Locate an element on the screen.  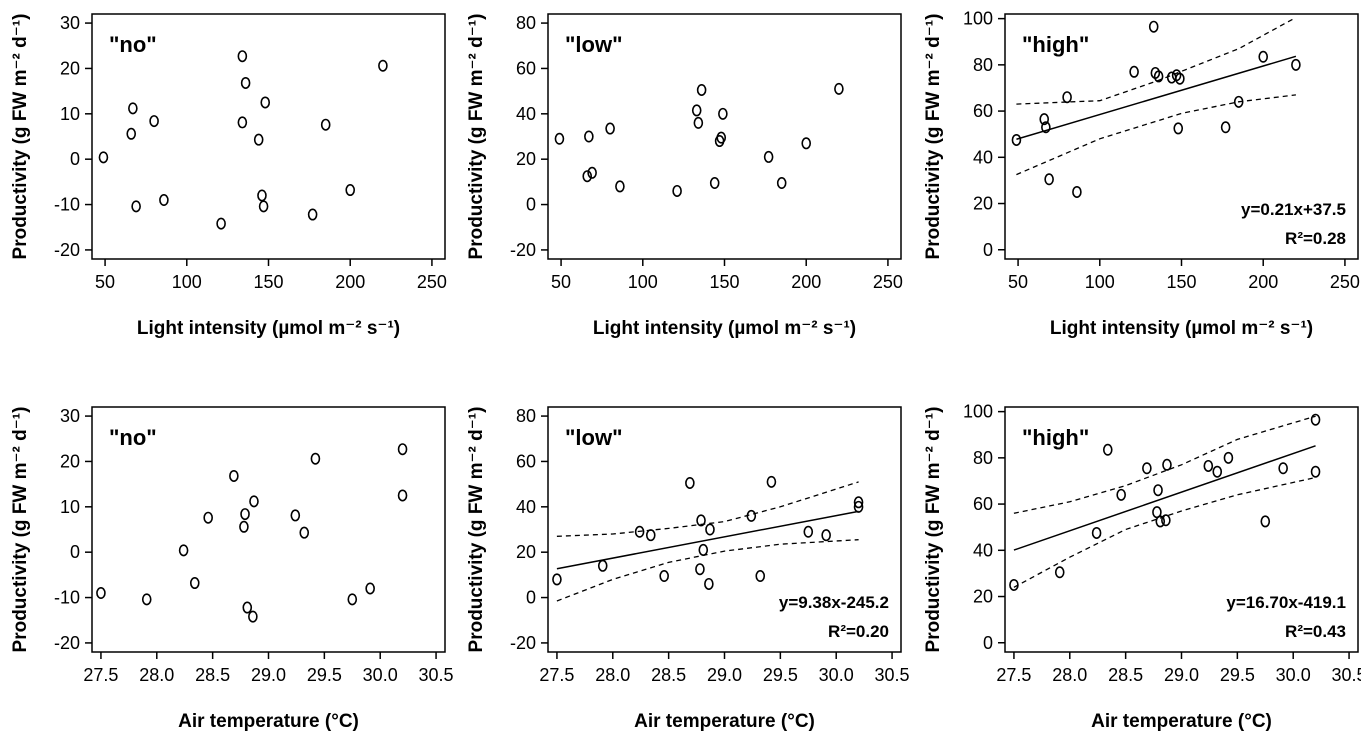
x-tick-label: 30.5 is located at coordinates (1346, 675).